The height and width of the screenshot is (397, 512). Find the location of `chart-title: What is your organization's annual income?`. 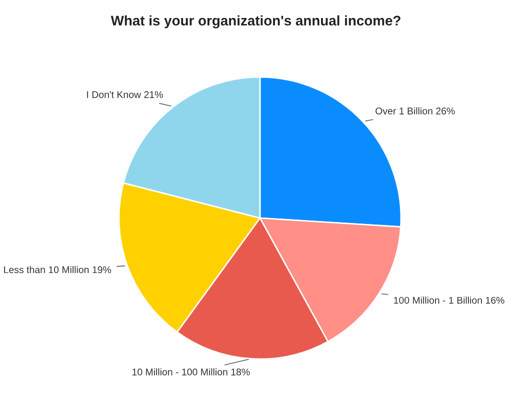

chart-title: What is your organization's annual income? is located at coordinates (255, 21).